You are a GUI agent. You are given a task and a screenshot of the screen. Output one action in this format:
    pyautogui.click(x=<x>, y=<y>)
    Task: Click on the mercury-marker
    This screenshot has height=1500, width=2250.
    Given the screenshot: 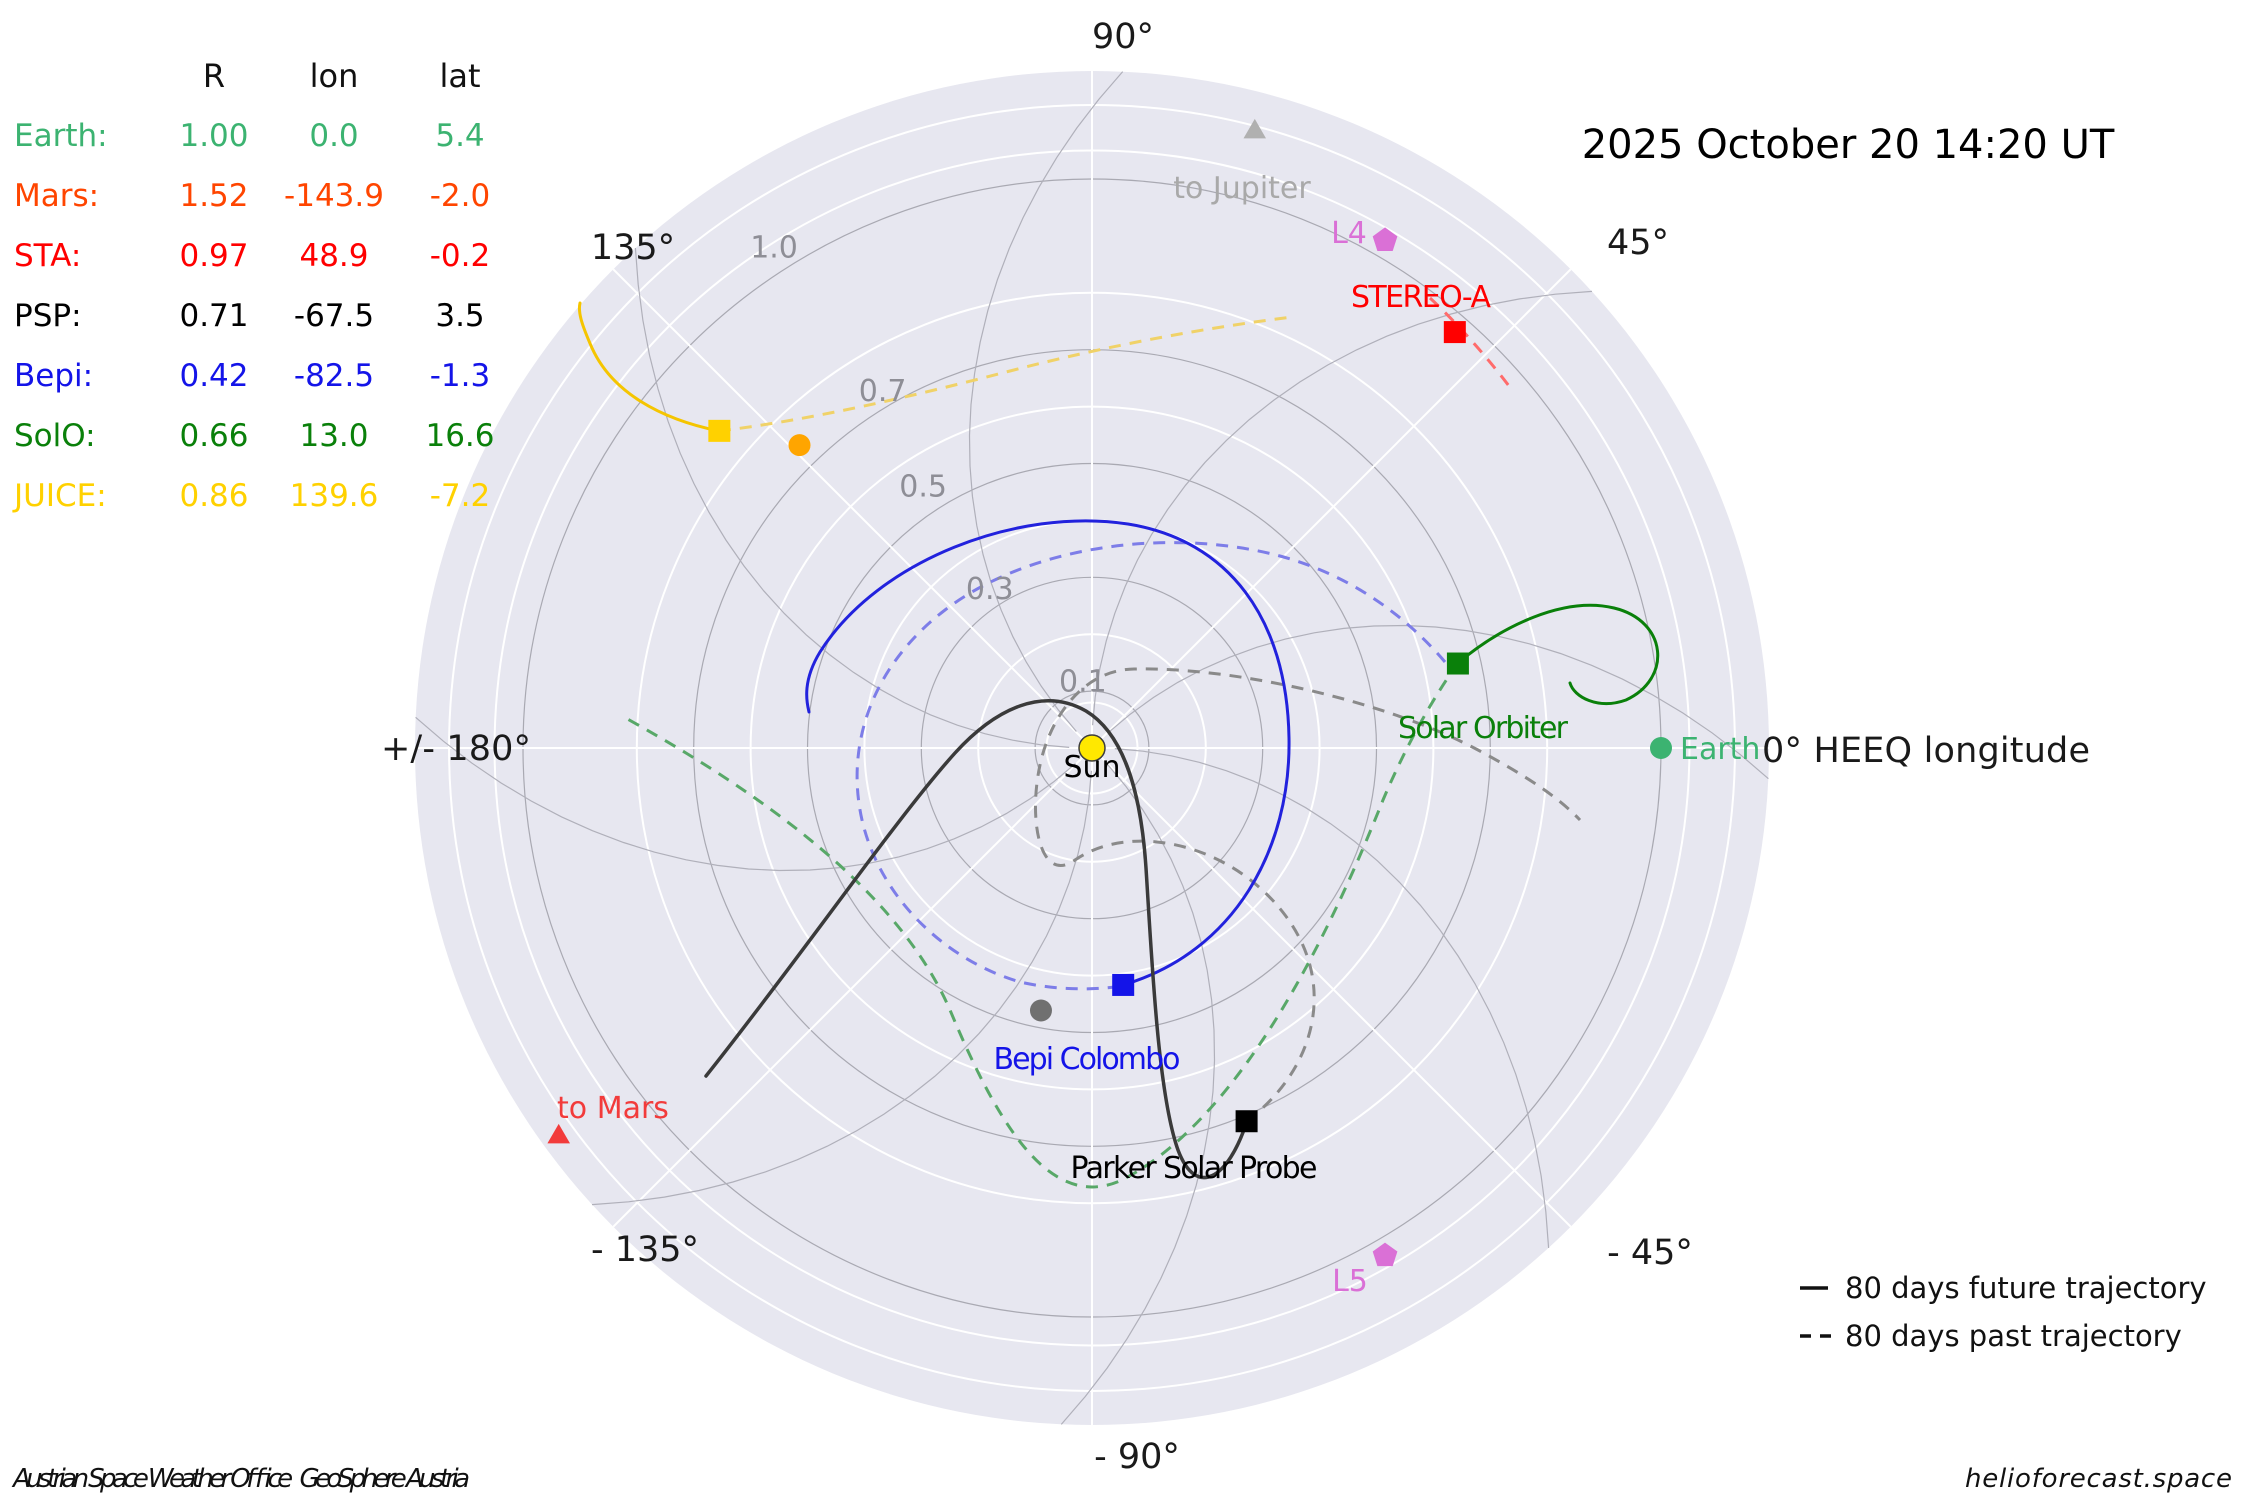 What is the action you would take?
    pyautogui.click(x=1040, y=1010)
    